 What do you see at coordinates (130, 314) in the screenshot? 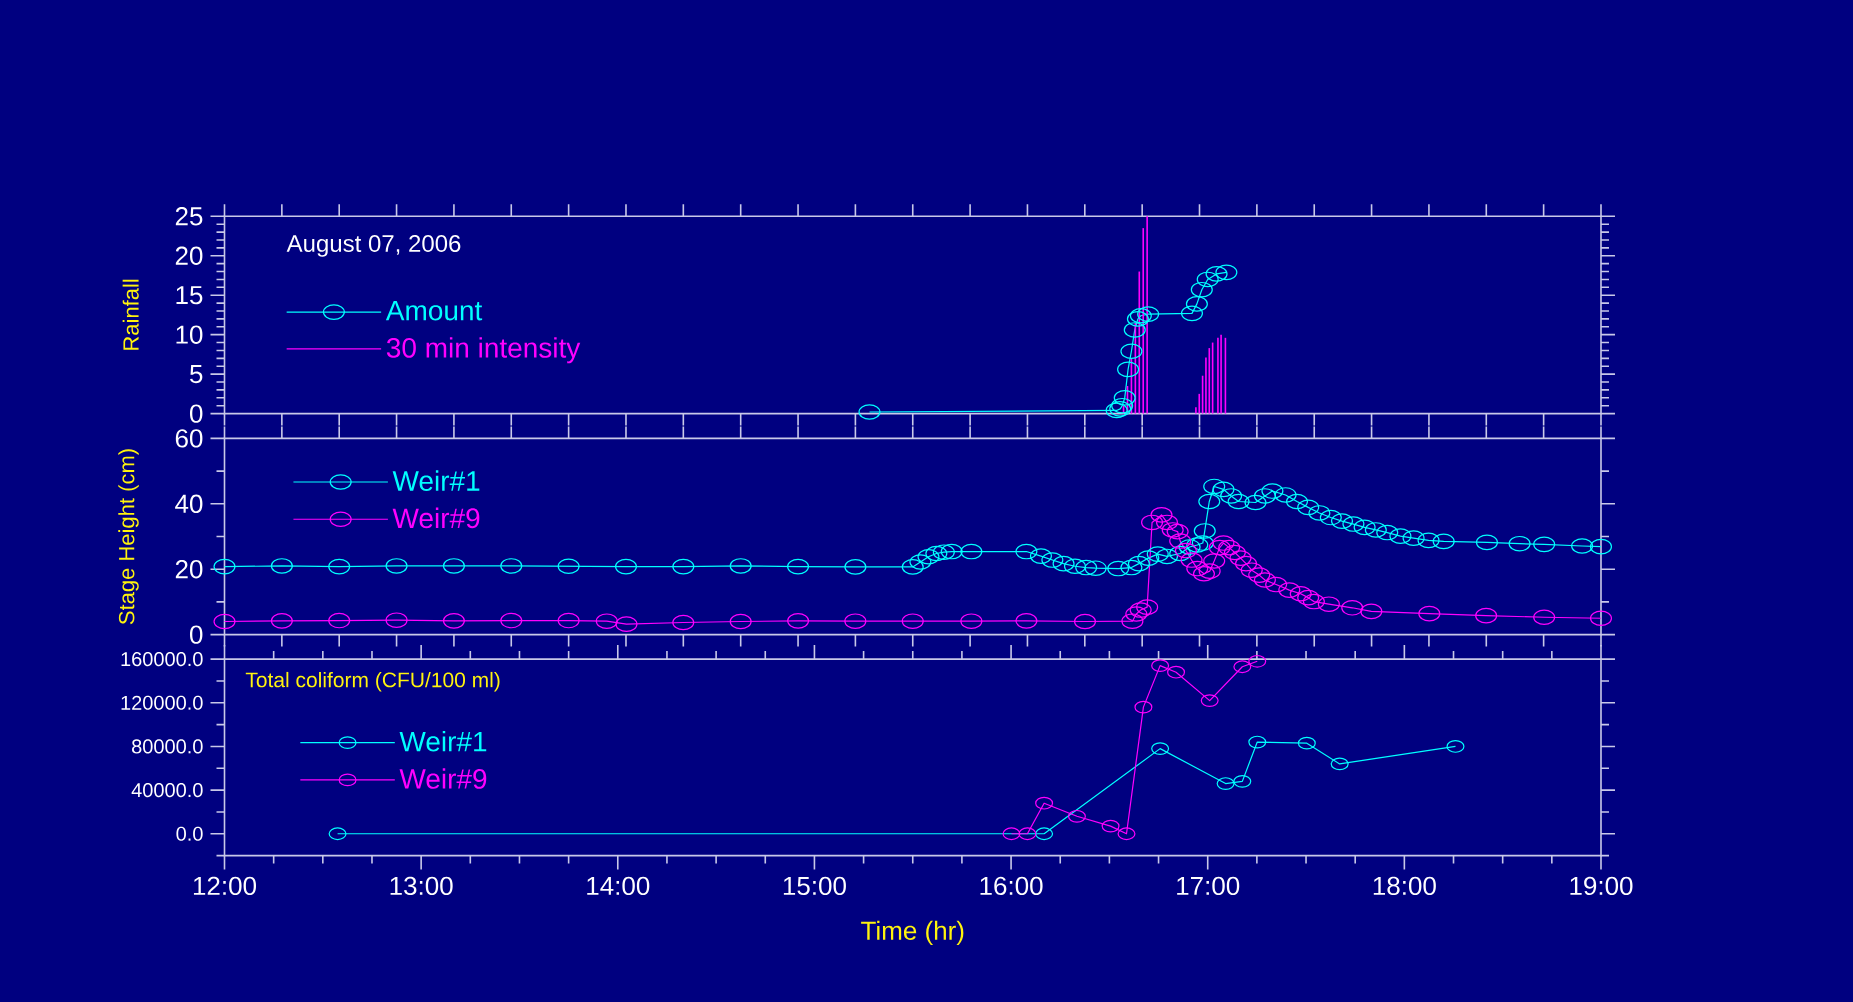
I see `y-axis-title: Rainfall` at bounding box center [130, 314].